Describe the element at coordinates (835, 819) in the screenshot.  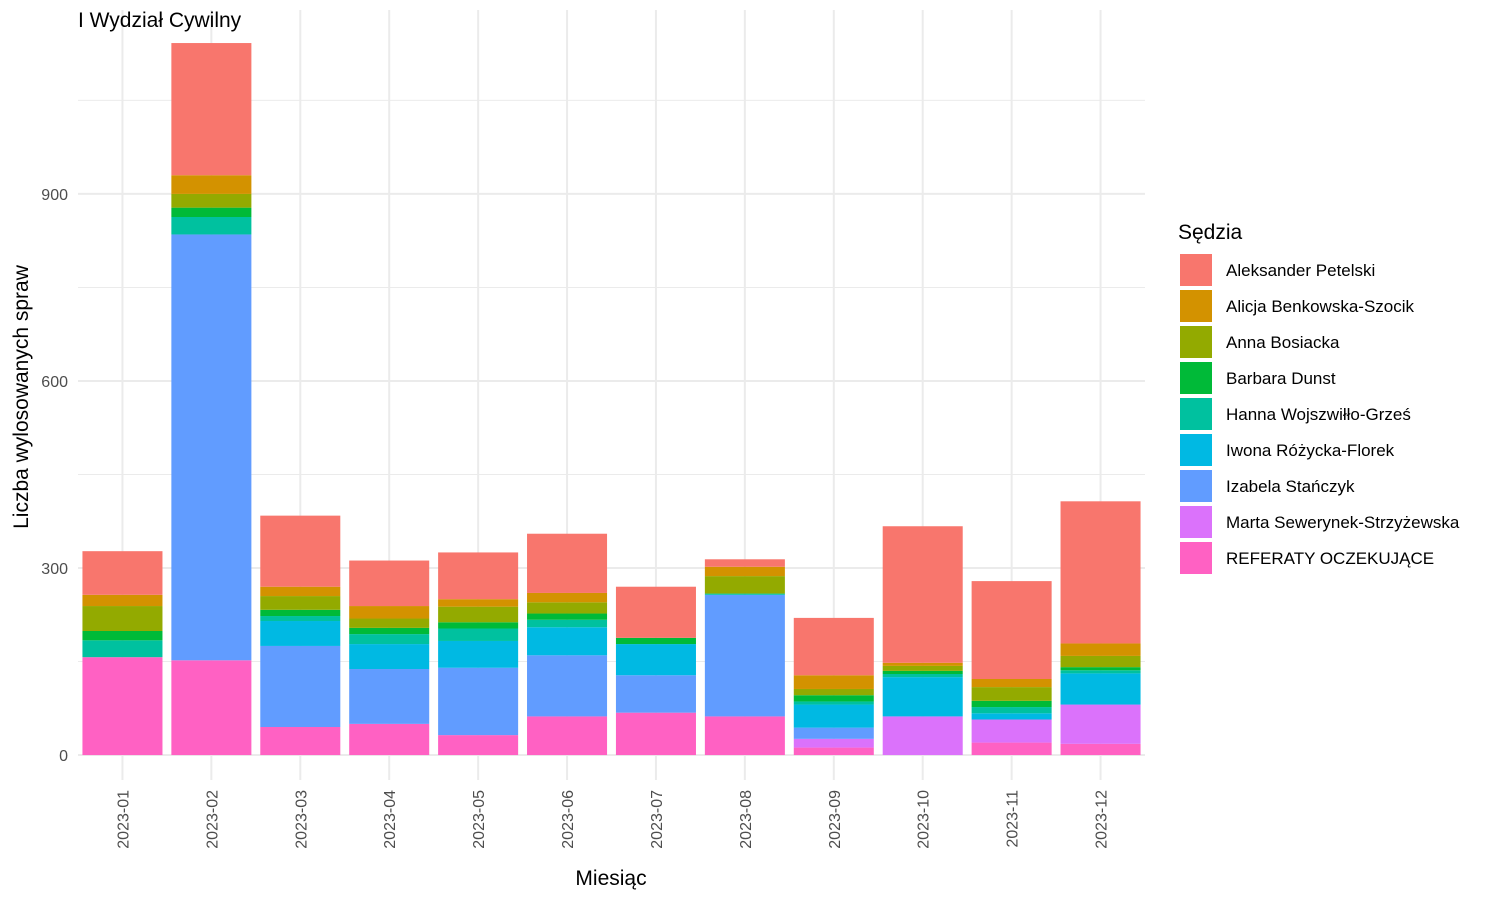
I see `x-tick-label: 2023-09` at that location.